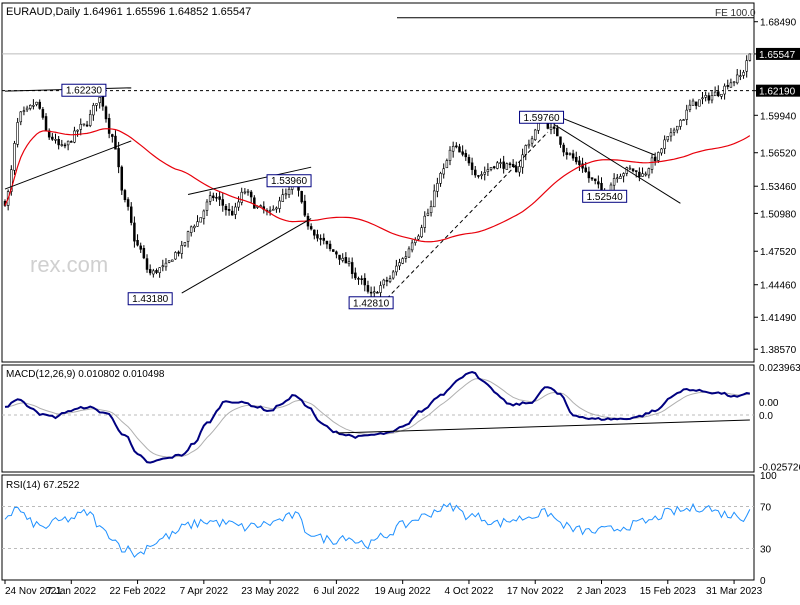 This screenshot has width=800, height=605. I want to click on price-annotation: 1.43180, so click(150, 299).